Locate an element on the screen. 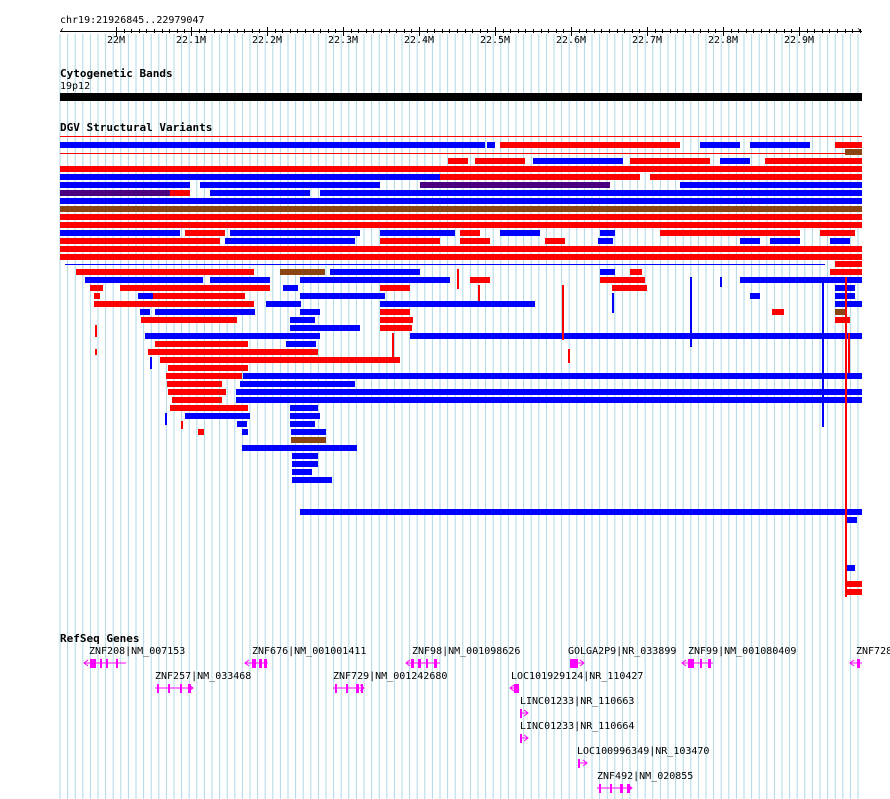 This screenshot has width=890, height=799. dgv-variant-link is located at coordinates (455, 153).